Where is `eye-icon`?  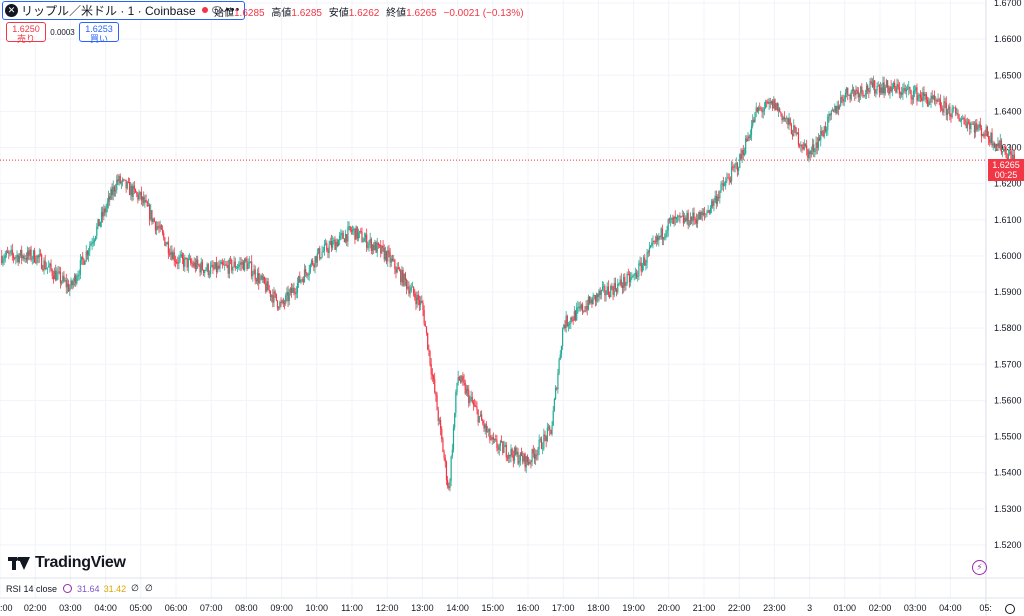
eye-icon is located at coordinates (216, 10).